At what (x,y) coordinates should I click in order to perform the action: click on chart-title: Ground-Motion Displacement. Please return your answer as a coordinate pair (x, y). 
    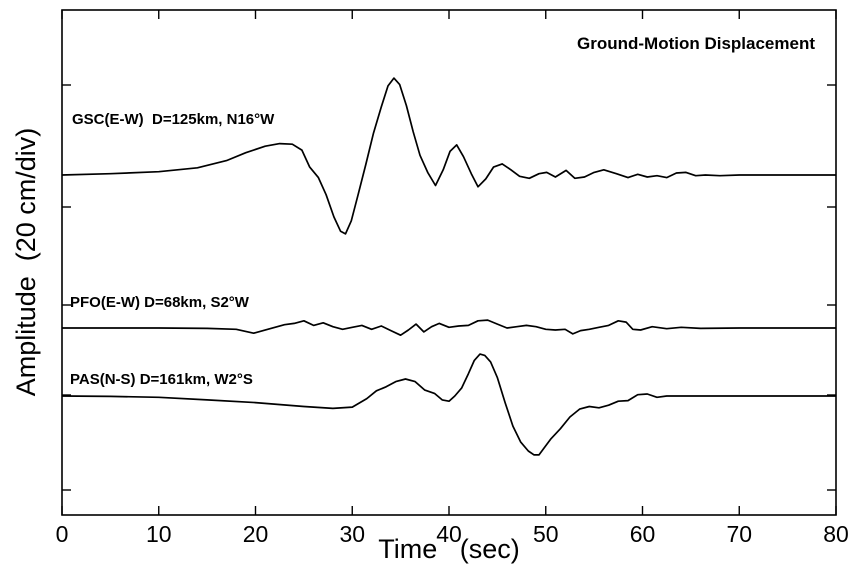
    Looking at the image, I should click on (696, 43).